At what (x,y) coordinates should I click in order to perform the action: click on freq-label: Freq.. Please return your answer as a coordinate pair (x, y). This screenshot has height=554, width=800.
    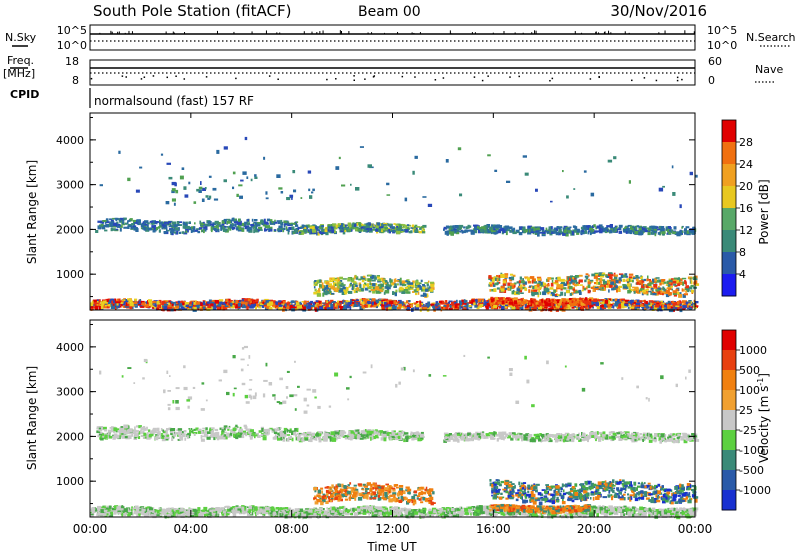
    Looking at the image, I should click on (20, 60).